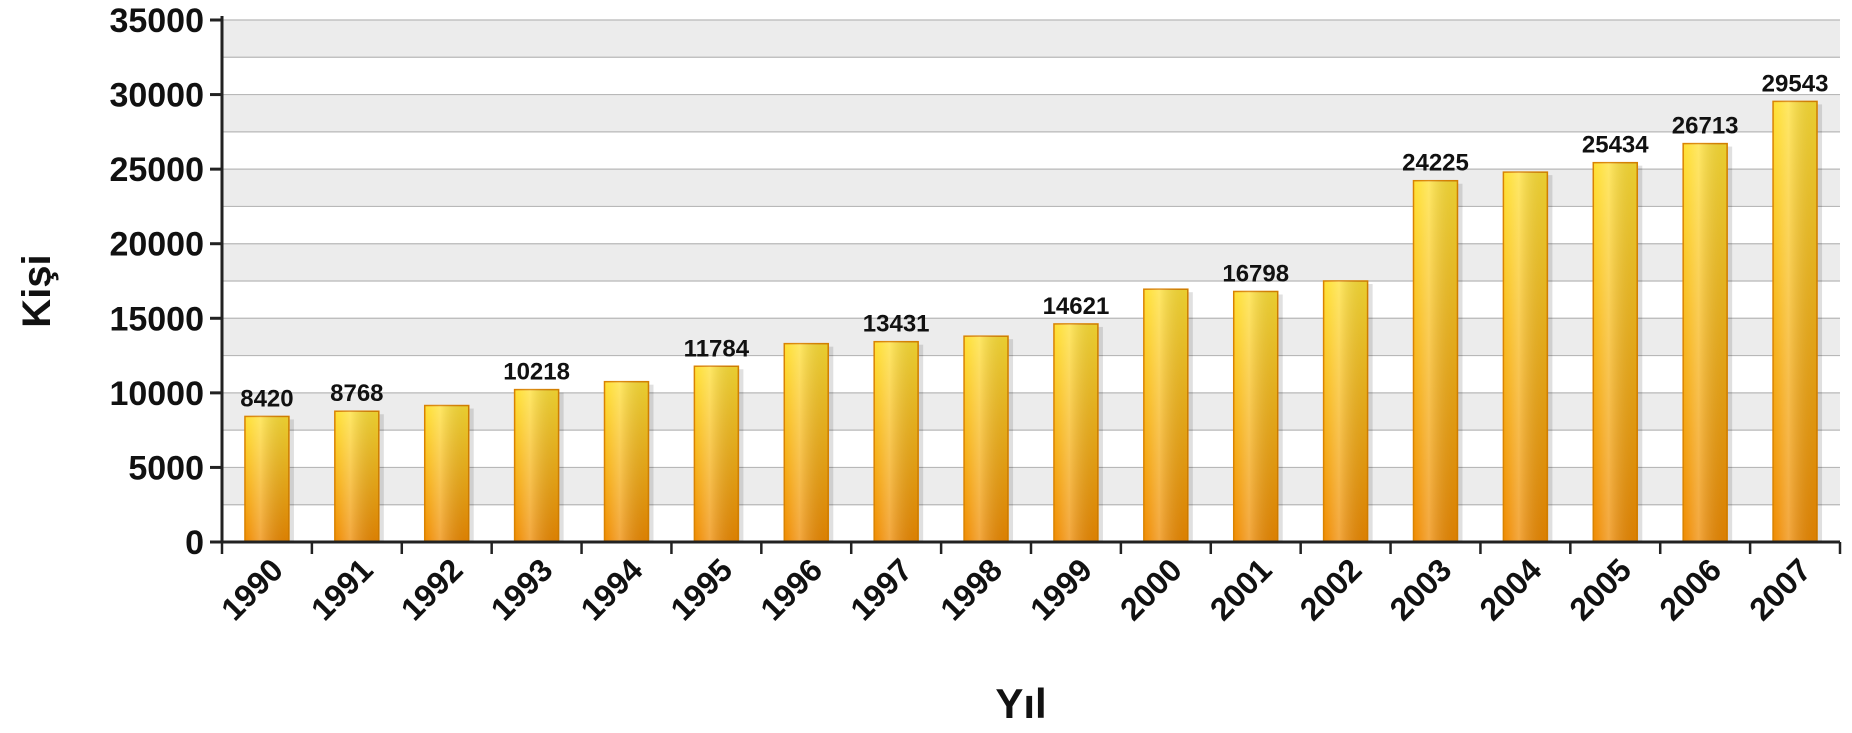 The height and width of the screenshot is (733, 1852). I want to click on bar-1991, so click(359, 476).